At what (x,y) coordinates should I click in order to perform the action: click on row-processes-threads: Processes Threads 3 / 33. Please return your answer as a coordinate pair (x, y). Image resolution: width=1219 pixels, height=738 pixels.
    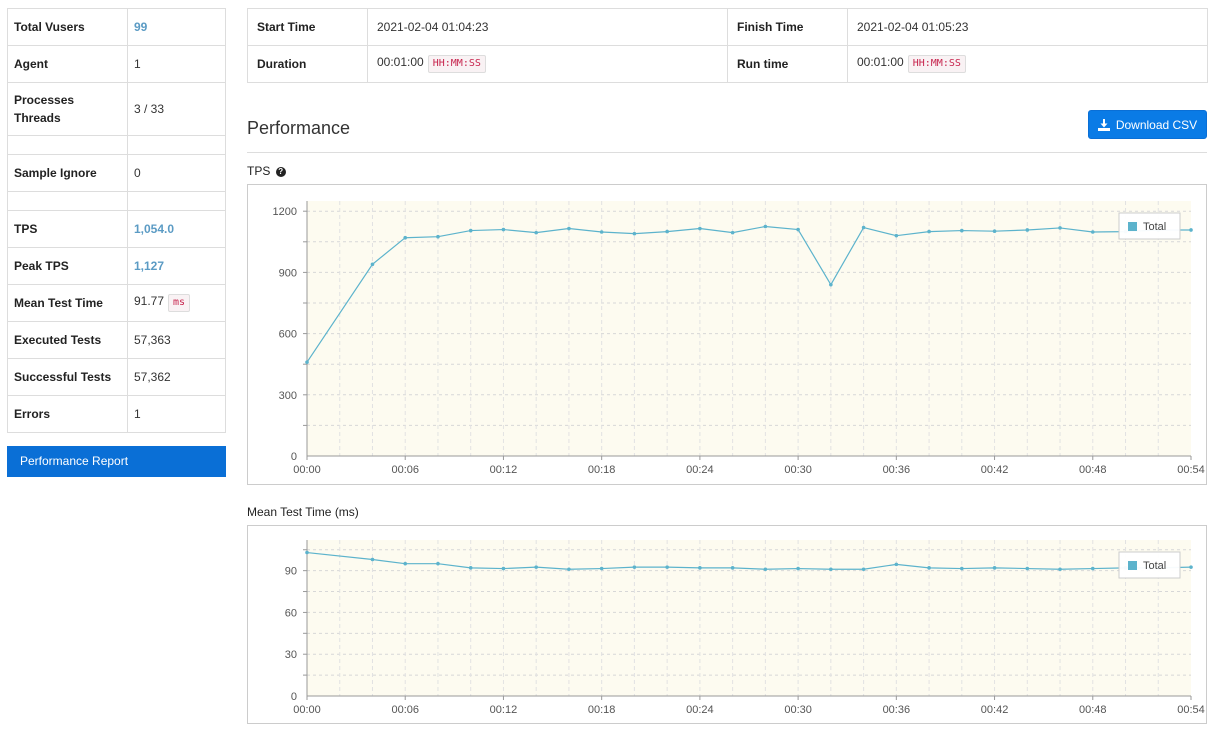
    Looking at the image, I should click on (116, 109).